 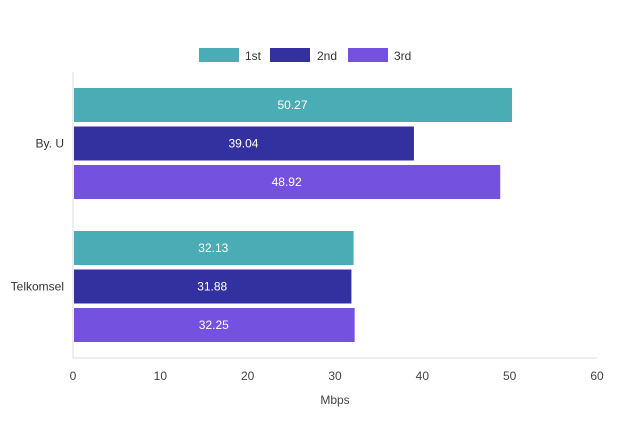 What do you see at coordinates (290, 55) in the screenshot?
I see `legend-swatch-2nd` at bounding box center [290, 55].